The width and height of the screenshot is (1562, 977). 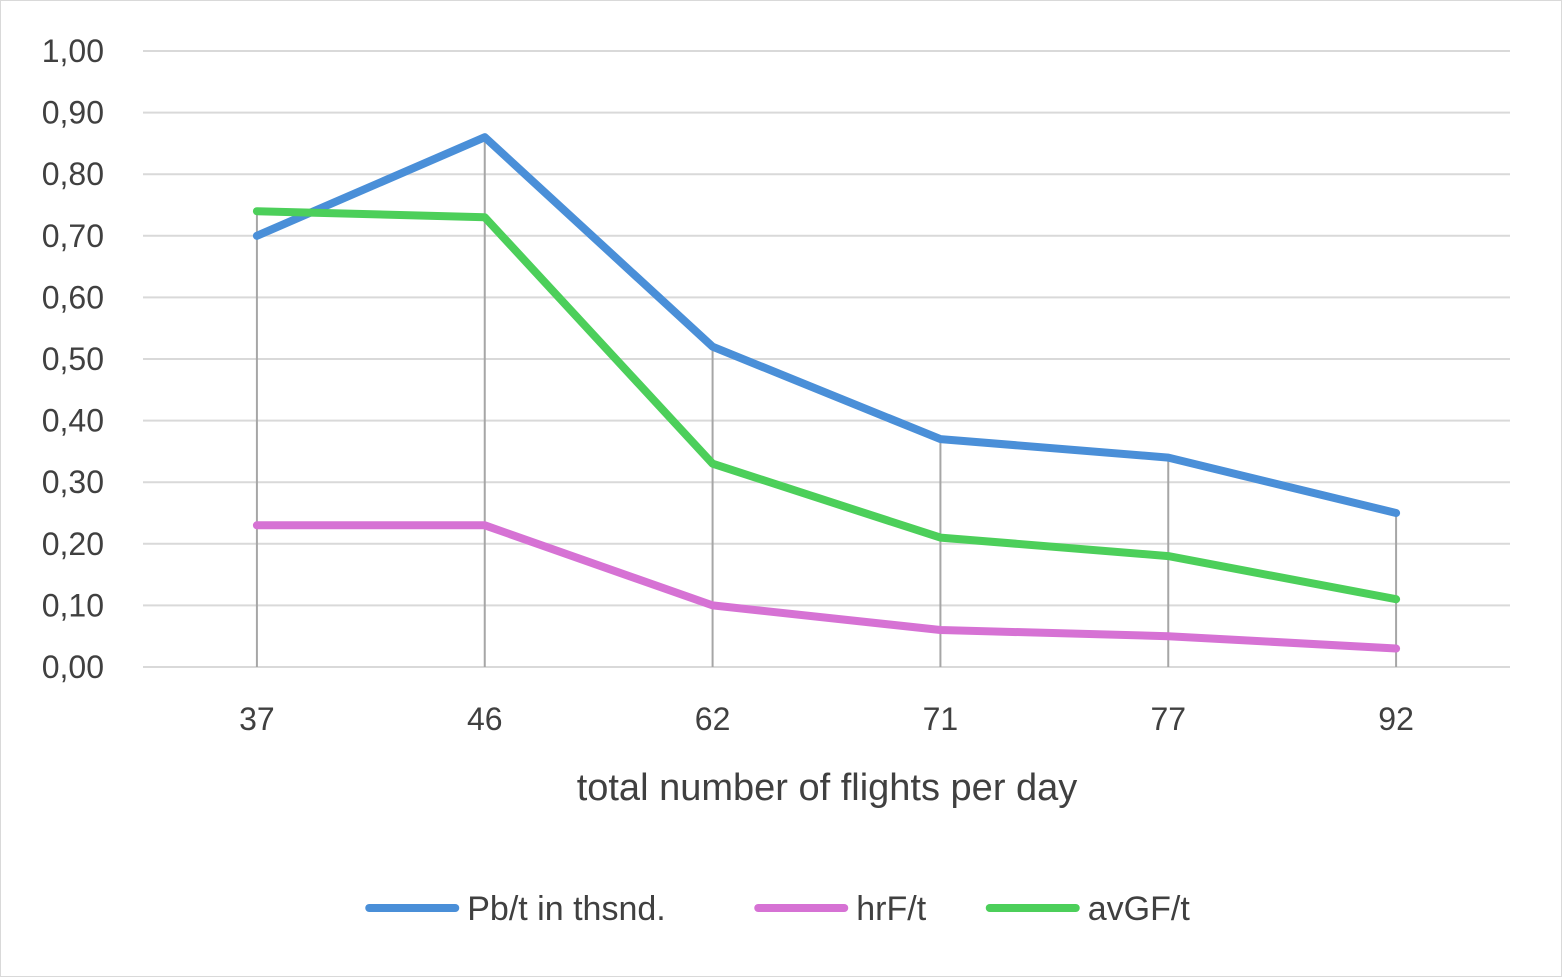 What do you see at coordinates (778, 909) in the screenshot?
I see `legend: Pb/t in thsnd. hrF/t avGF/t` at bounding box center [778, 909].